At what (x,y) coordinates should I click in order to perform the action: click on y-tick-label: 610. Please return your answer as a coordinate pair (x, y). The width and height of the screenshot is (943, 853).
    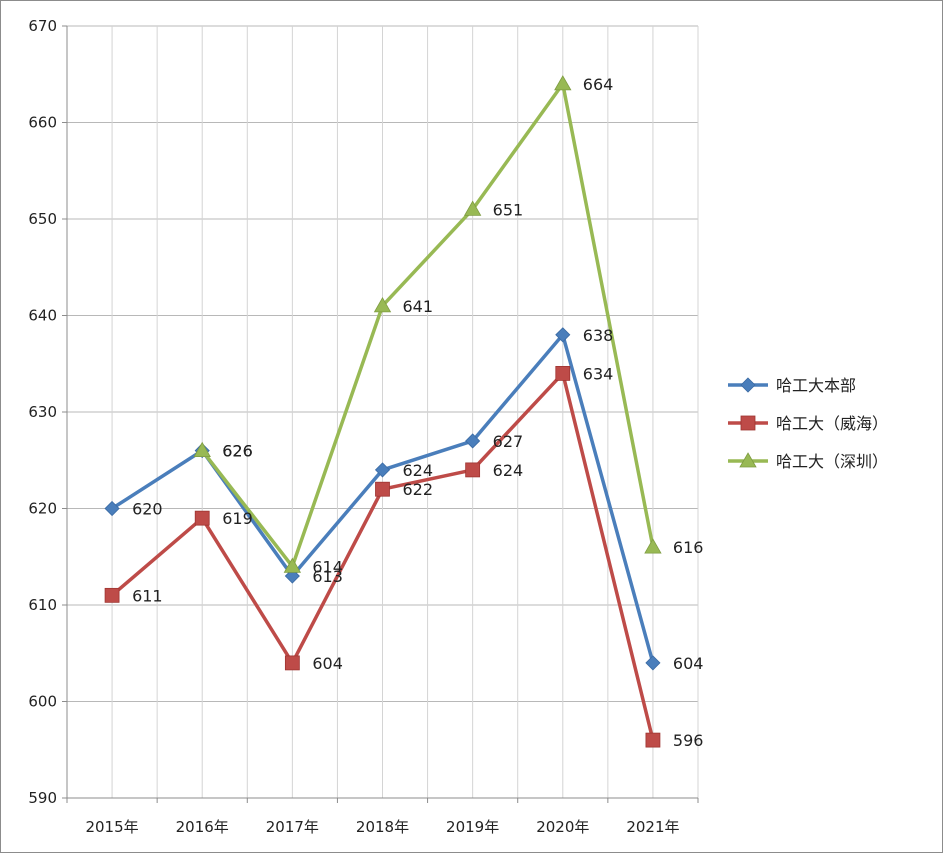
    Looking at the image, I should click on (42, 605).